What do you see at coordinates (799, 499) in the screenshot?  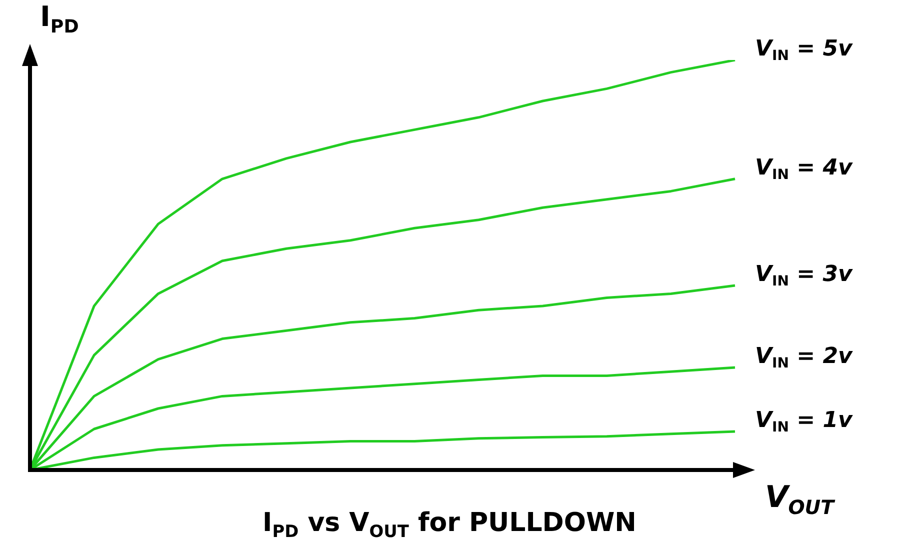 I see `x-axis-title: V$_{OUT}$` at bounding box center [799, 499].